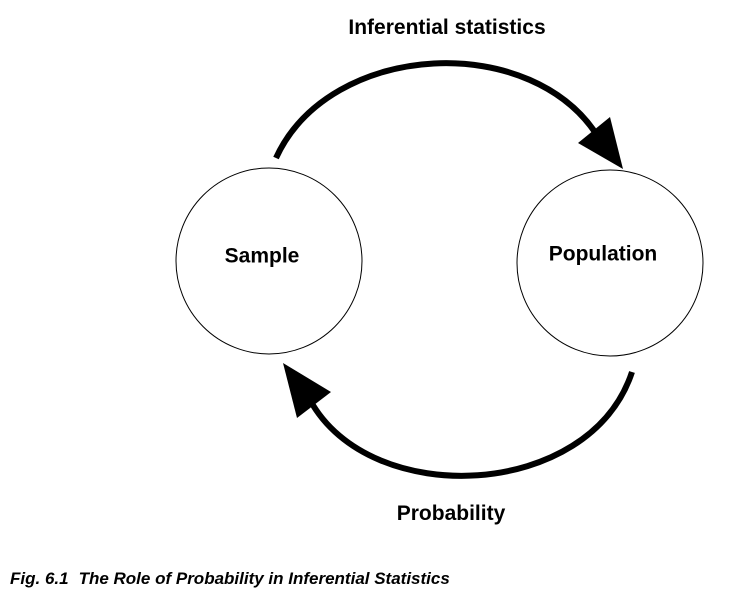 The image size is (743, 603). I want to click on inferential-arrow-arc, so click(438, 110).